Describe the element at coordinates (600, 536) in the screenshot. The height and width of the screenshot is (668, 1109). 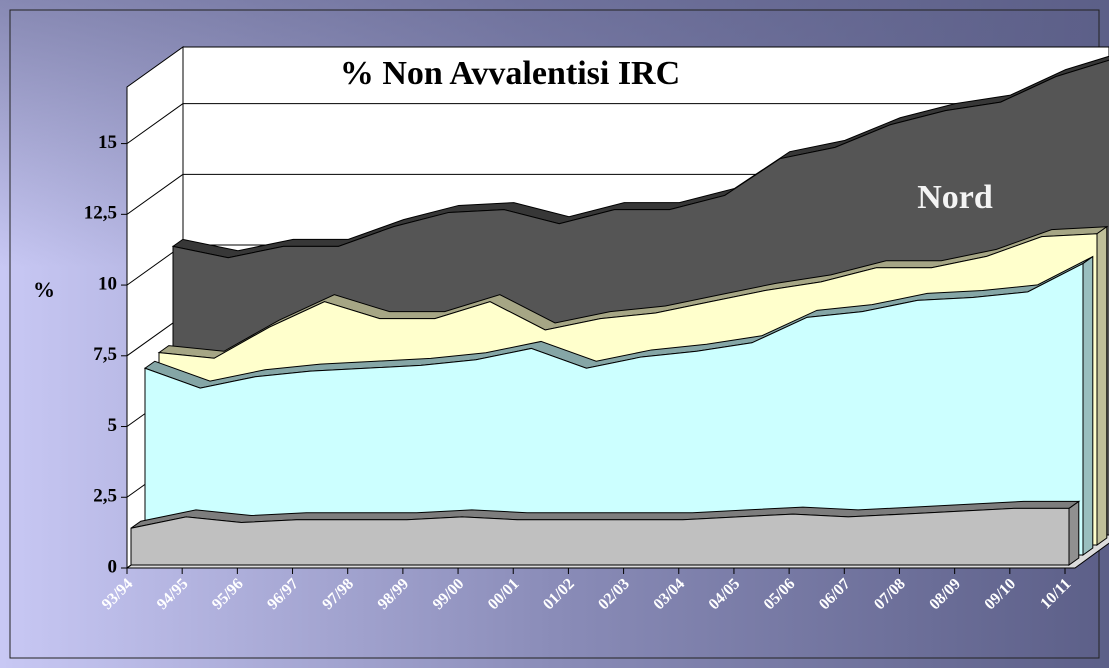
I see `area` at that location.